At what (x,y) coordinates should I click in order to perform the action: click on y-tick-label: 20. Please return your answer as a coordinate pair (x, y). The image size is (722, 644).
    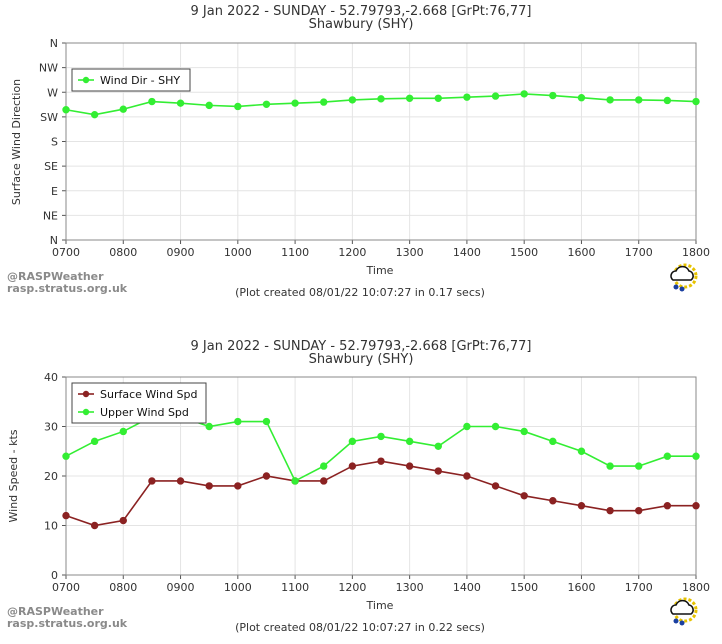
    Looking at the image, I should click on (51, 476).